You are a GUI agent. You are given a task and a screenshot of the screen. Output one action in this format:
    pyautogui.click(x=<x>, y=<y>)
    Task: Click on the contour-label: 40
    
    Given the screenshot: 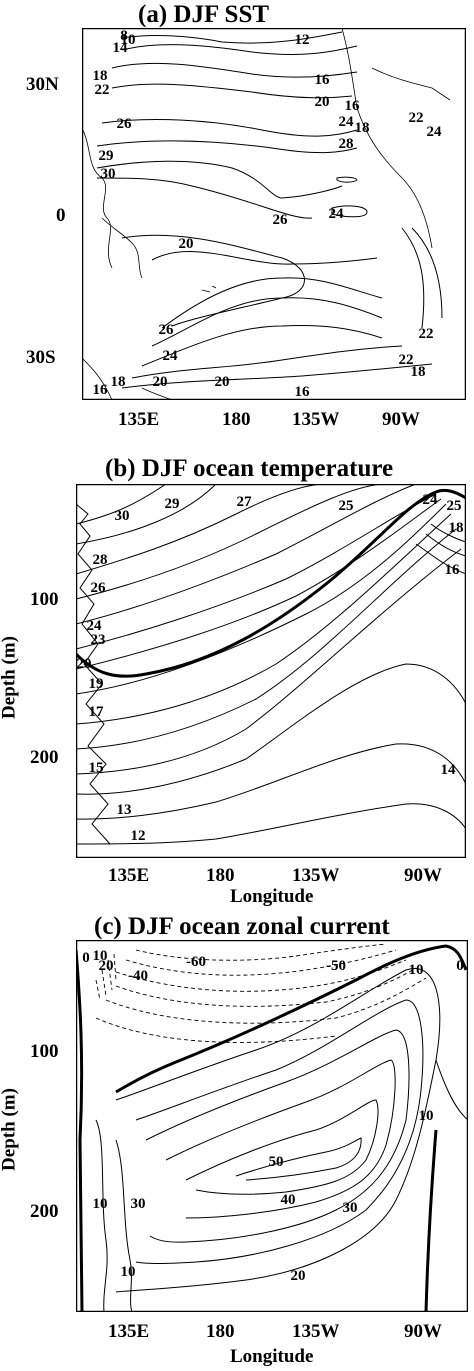 What is the action you would take?
    pyautogui.click(x=288, y=1200)
    